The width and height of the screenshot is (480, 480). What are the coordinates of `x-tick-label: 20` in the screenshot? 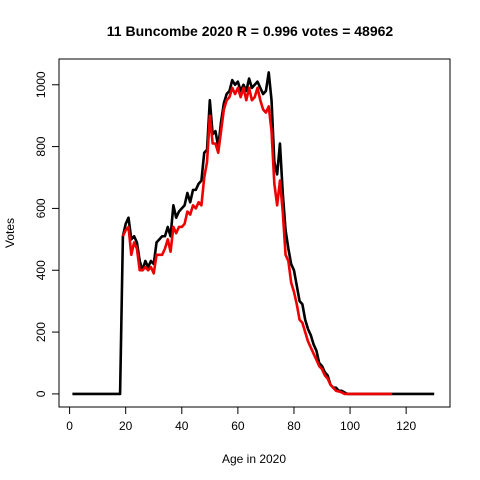 It's located at (126, 426).